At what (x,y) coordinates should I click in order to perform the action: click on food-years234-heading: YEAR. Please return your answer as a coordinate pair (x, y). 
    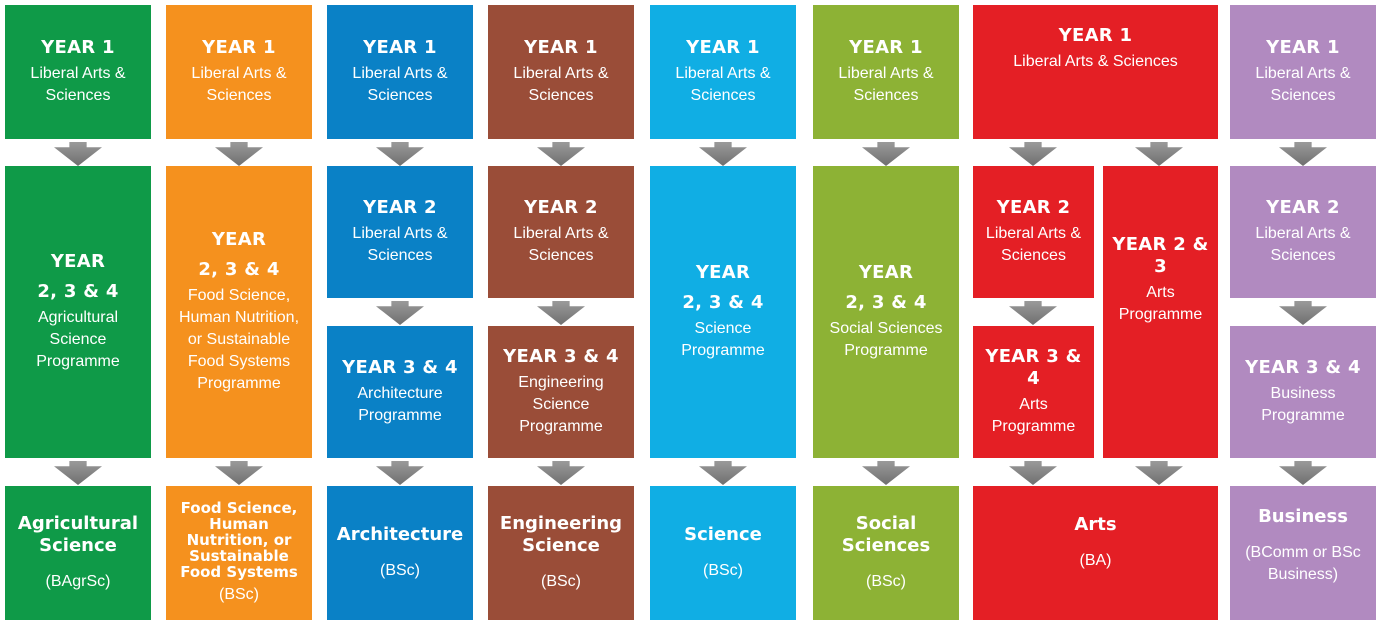
    Looking at the image, I should click on (239, 239).